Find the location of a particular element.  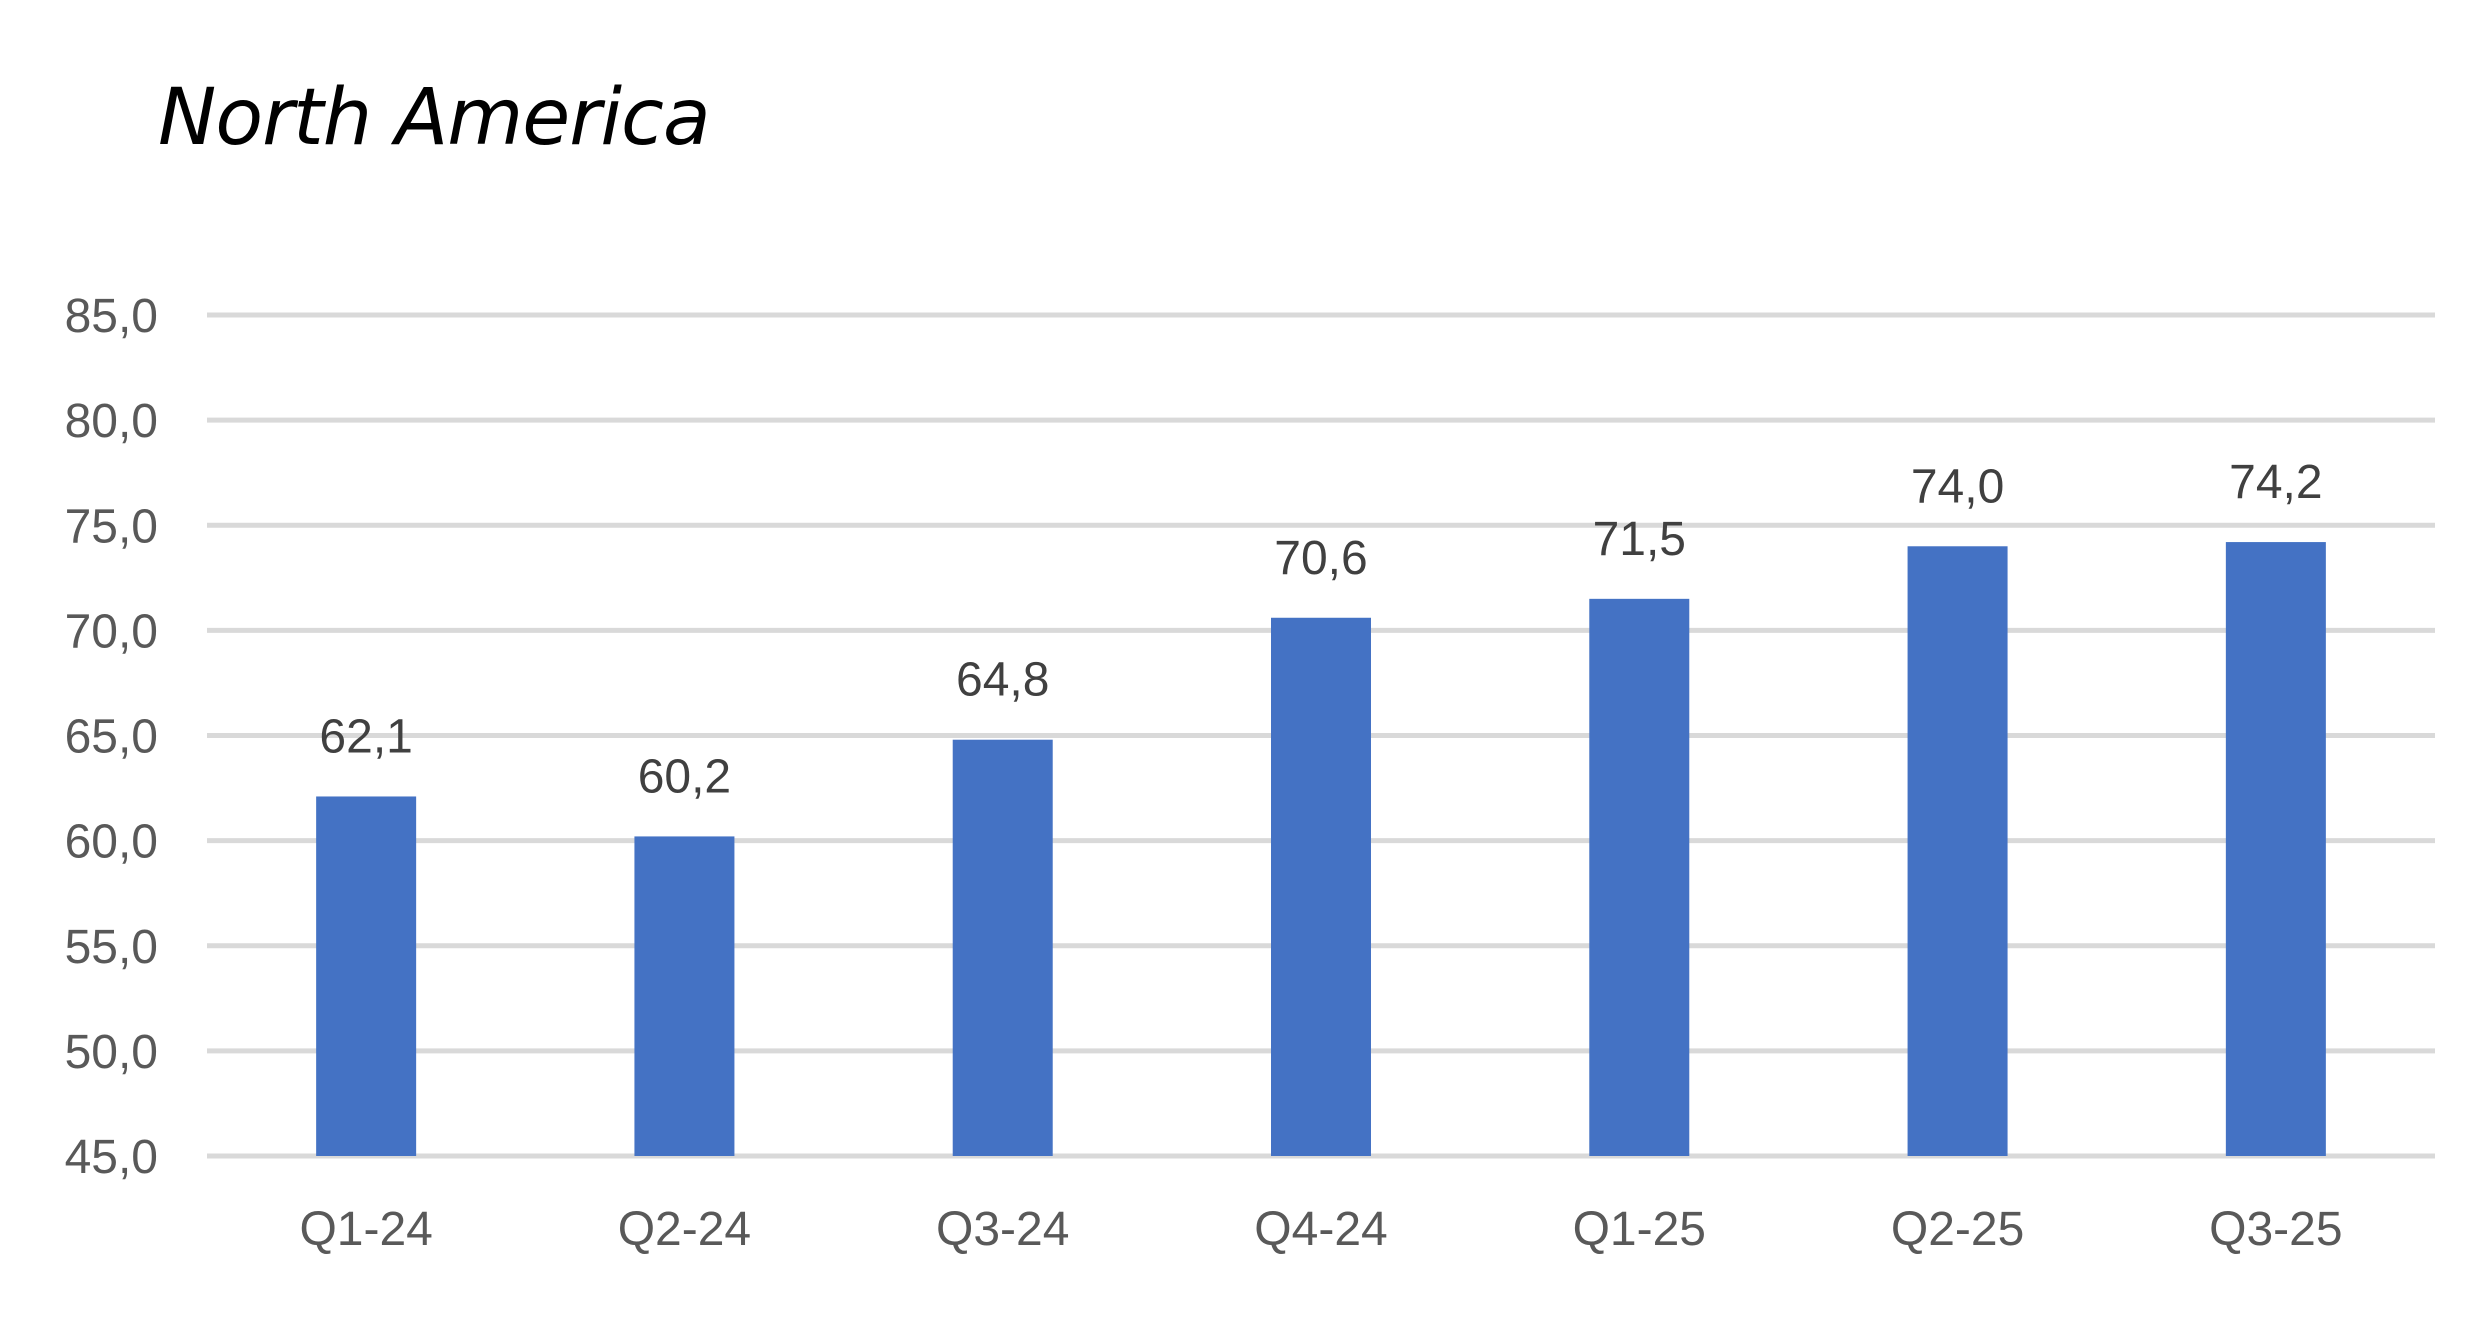

data-label: 62,1 is located at coordinates (365, 736).